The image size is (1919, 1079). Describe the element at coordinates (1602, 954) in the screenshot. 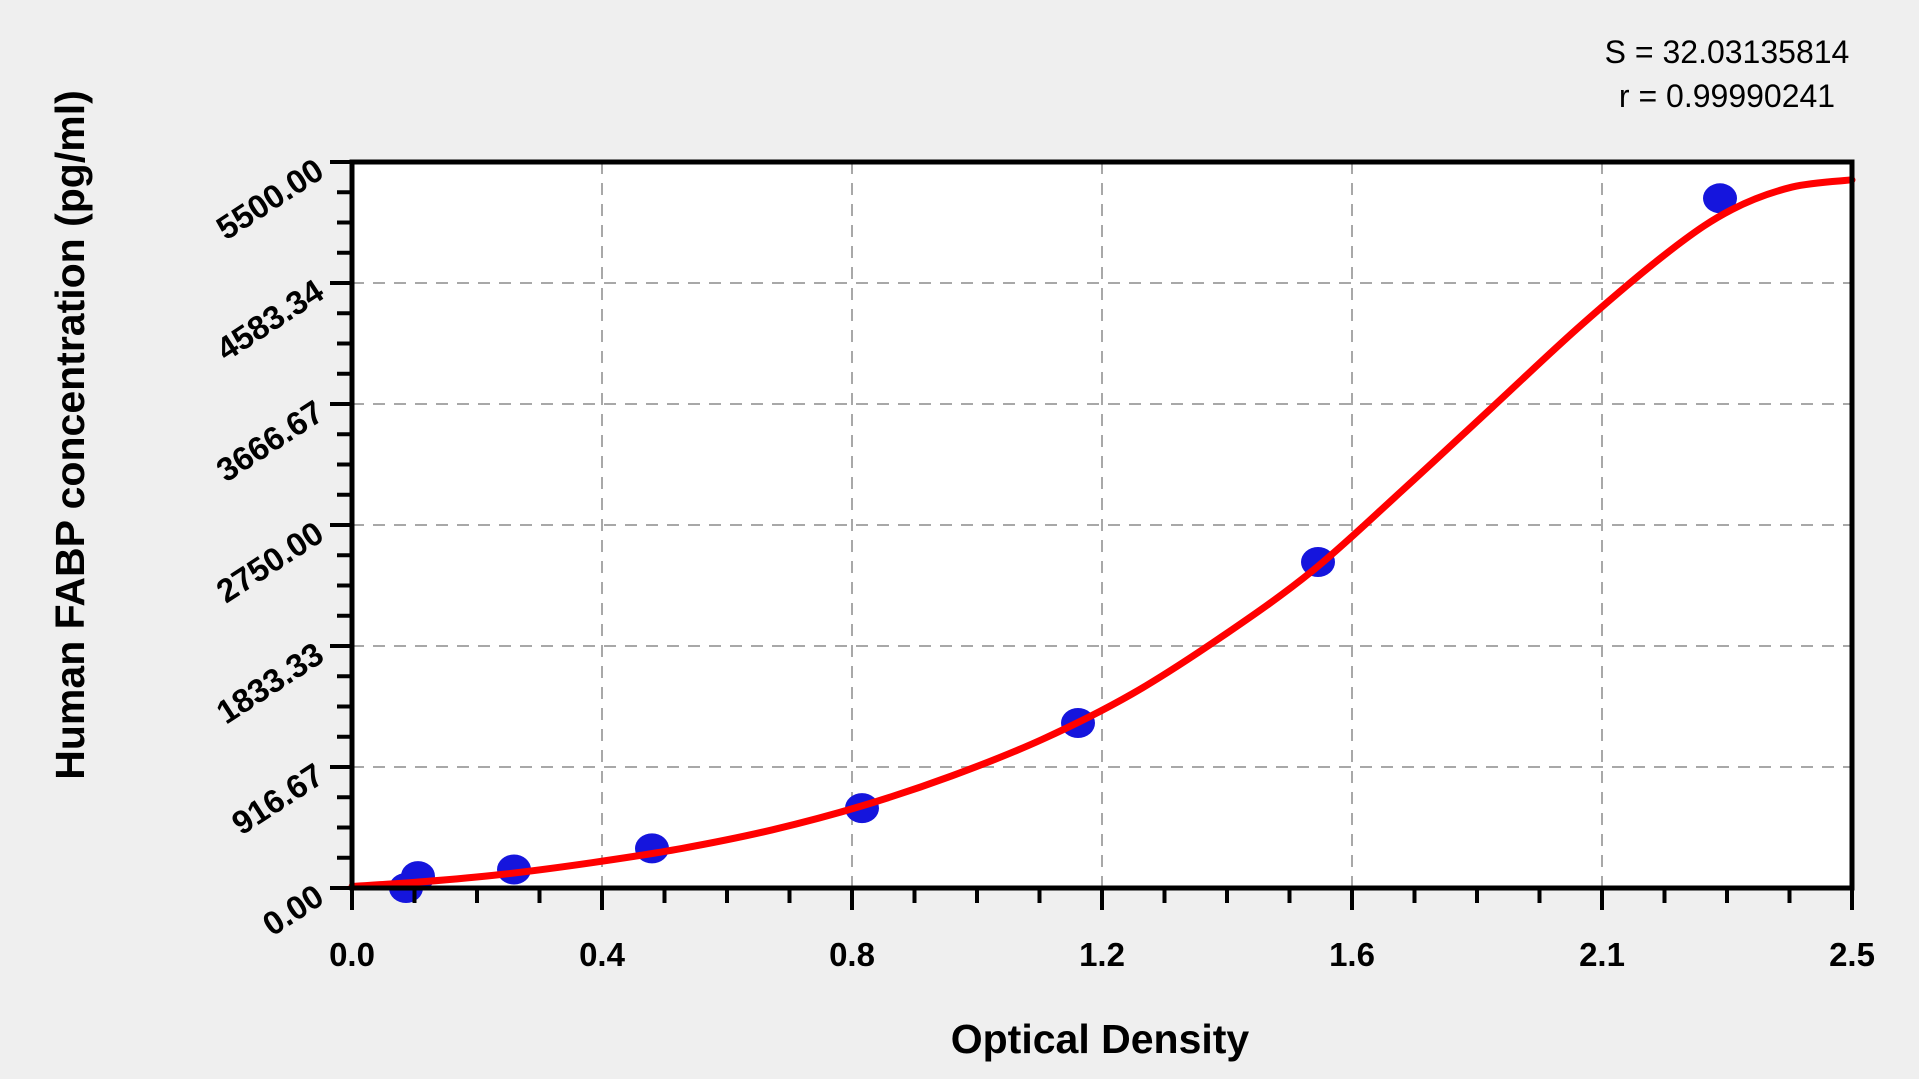

I see `x-tick-label: 2.1` at that location.